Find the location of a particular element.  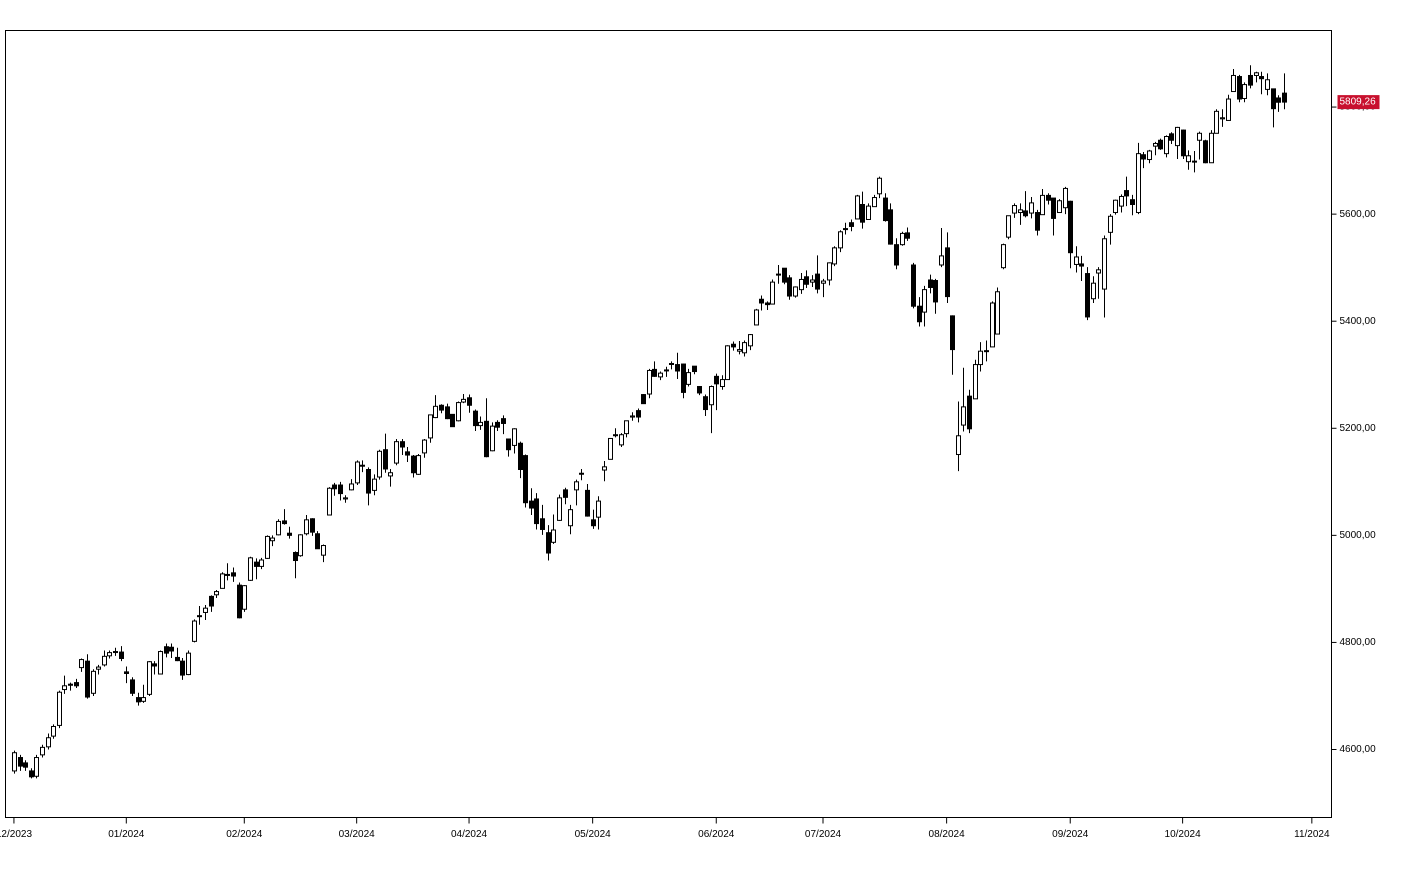

y-tick-label: 5400,00 is located at coordinates (1358, 321).